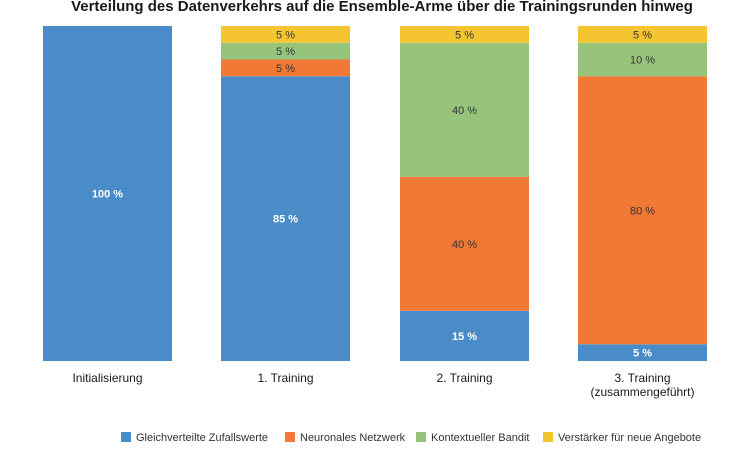 This screenshot has height=453, width=750. I want to click on x-tick-label: 1. Training, so click(285, 378).